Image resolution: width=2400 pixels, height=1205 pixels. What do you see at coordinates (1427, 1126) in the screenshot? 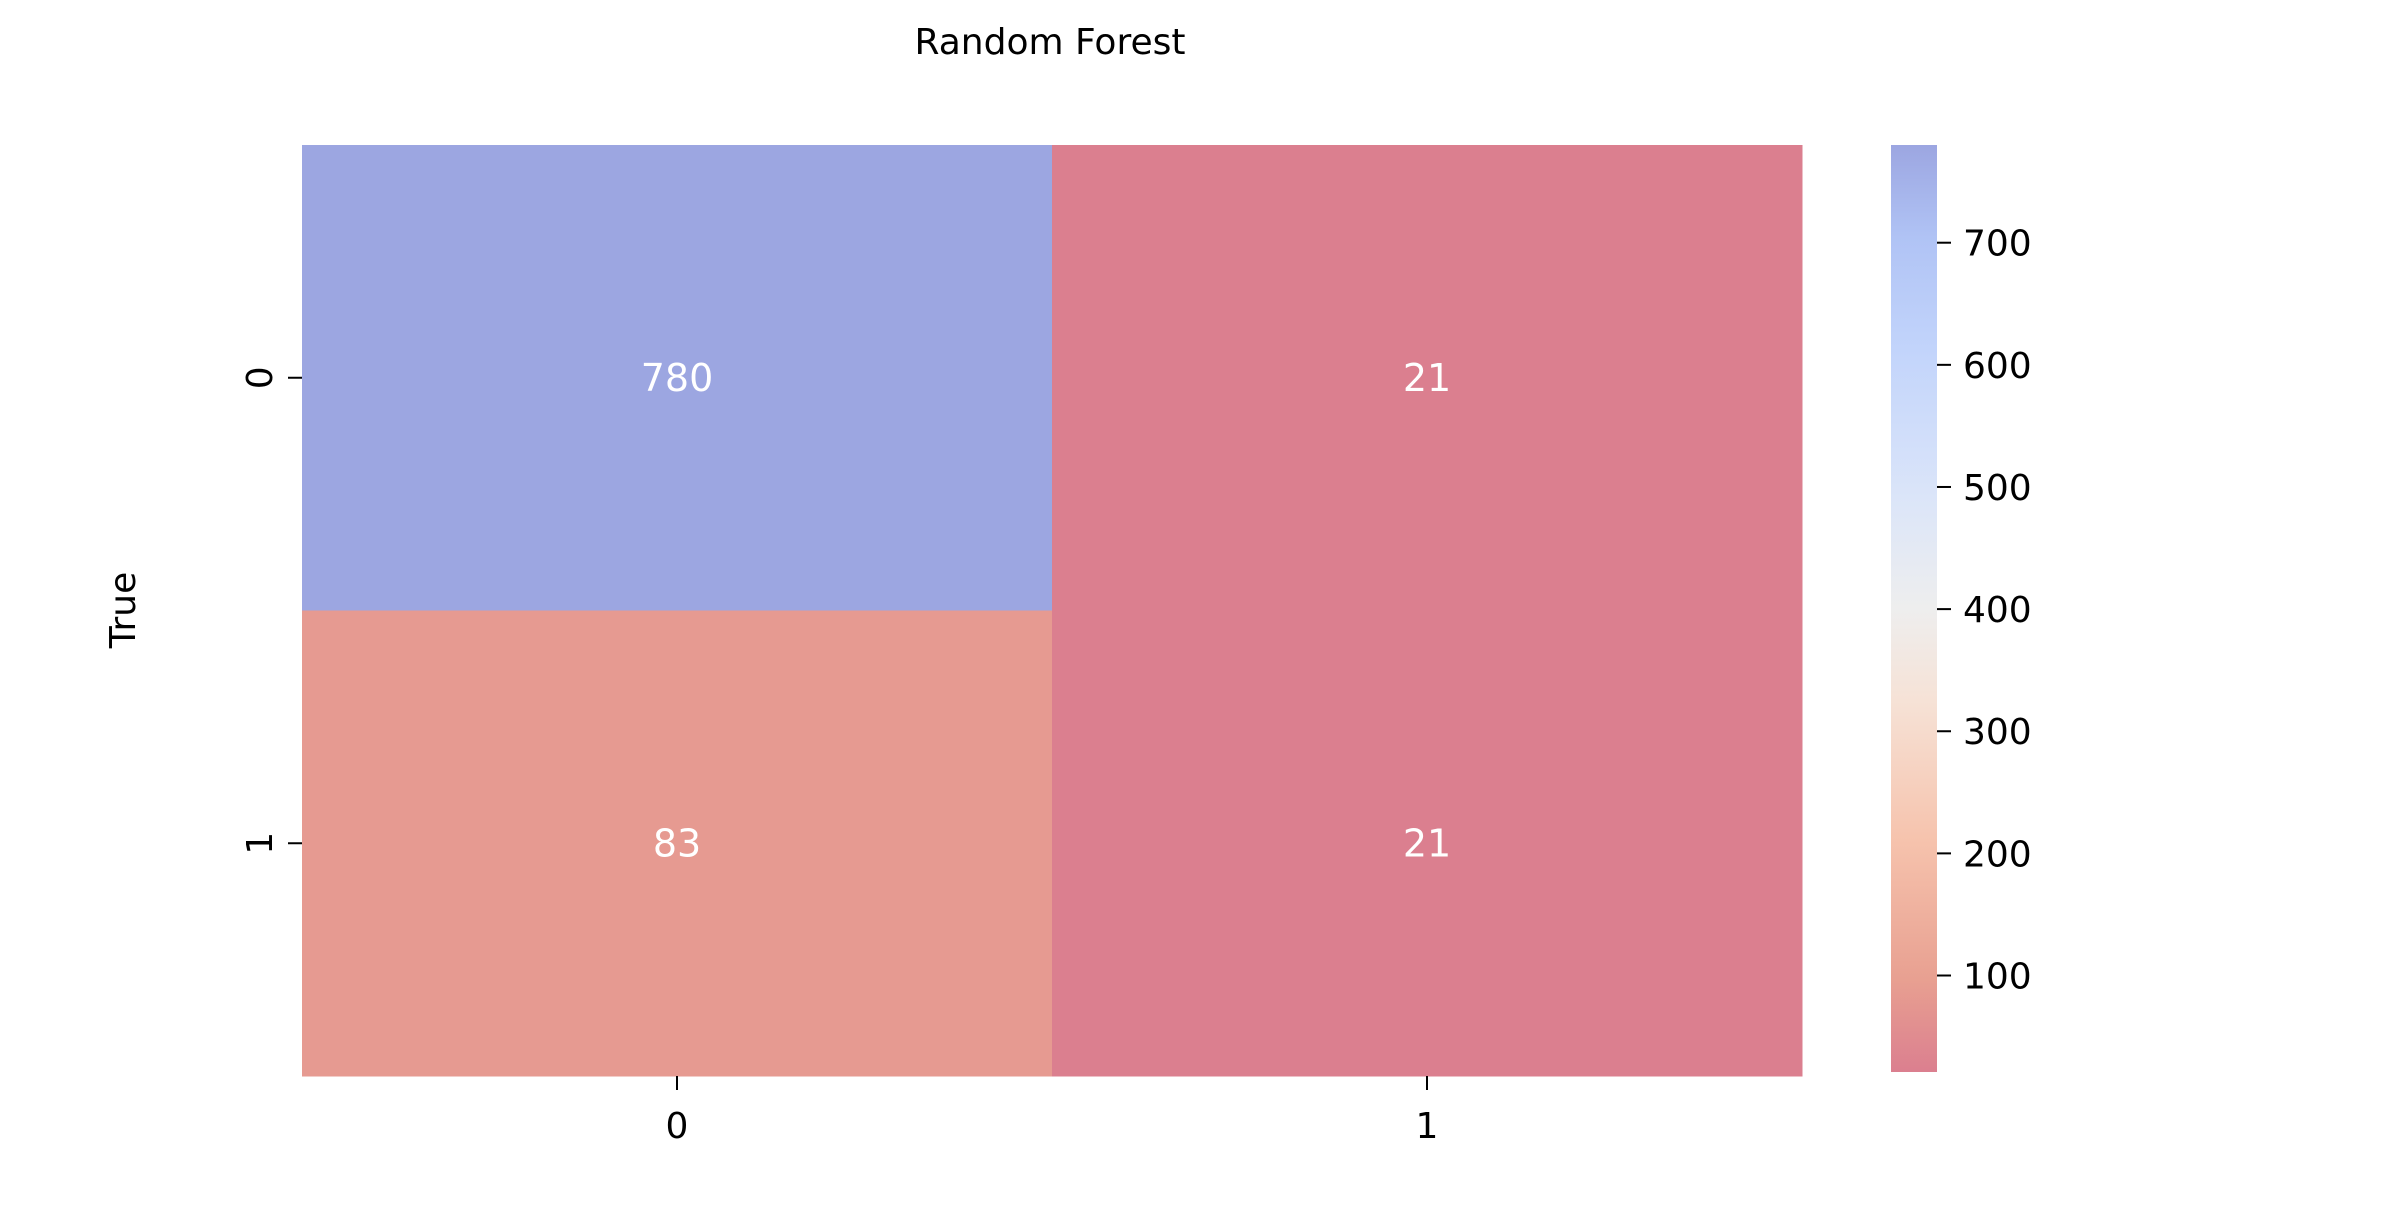
I see `x-tick-label-1: 1` at bounding box center [1427, 1126].